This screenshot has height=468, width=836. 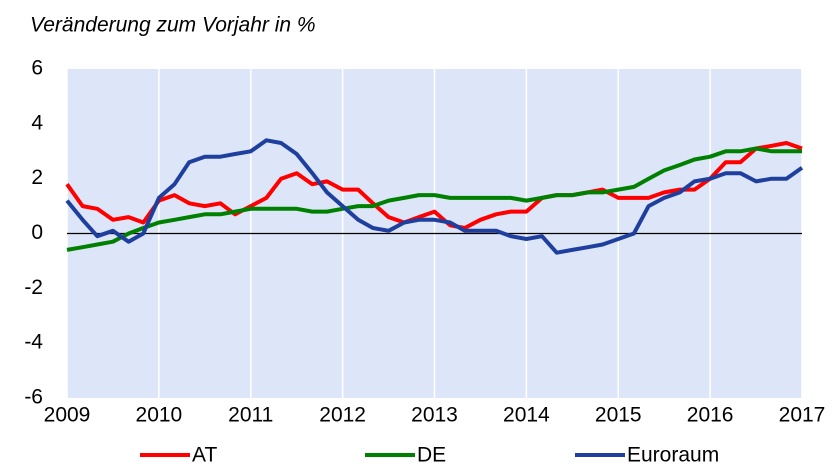 I want to click on x-tick-label: 2009, so click(x=67, y=415).